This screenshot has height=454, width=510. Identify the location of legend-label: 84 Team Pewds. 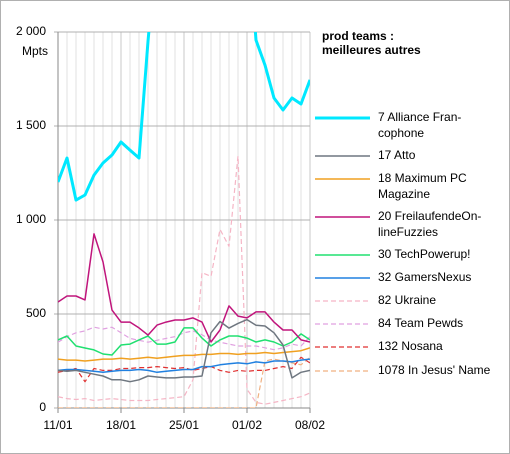
(420, 323).